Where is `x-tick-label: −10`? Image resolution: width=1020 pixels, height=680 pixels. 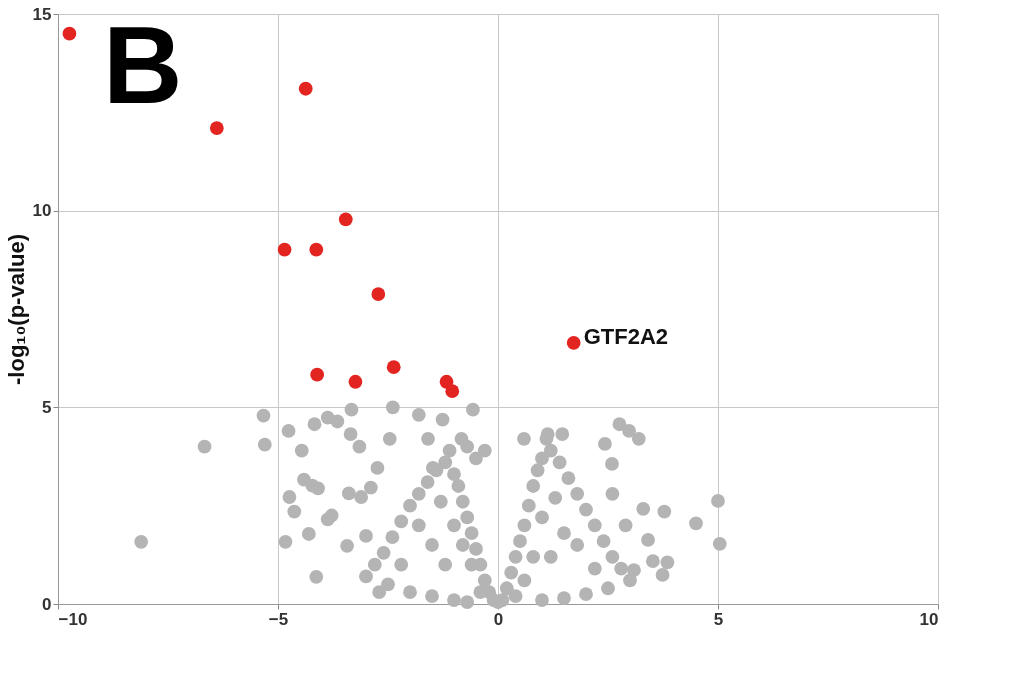
x-tick-label: −10 is located at coordinates (73, 619).